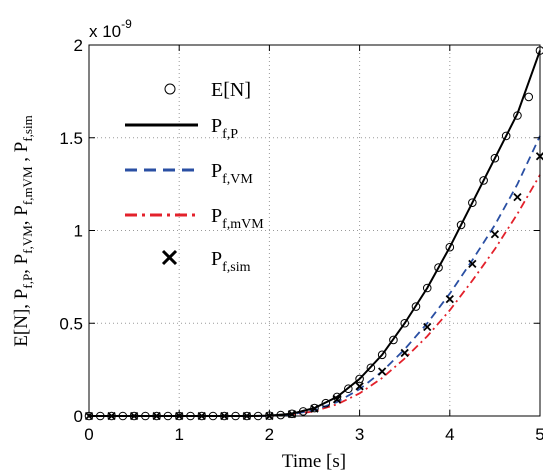 The height and width of the screenshot is (474, 543). Describe the element at coordinates (231, 90) in the screenshot. I see `legend-label-expected-n: E[N]` at that location.